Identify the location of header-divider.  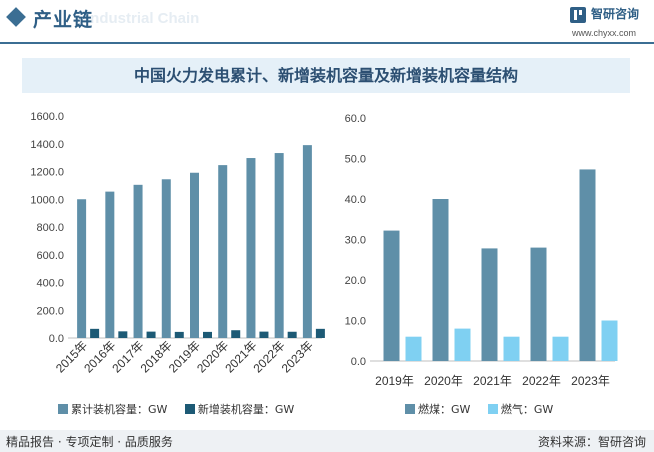
(327, 43).